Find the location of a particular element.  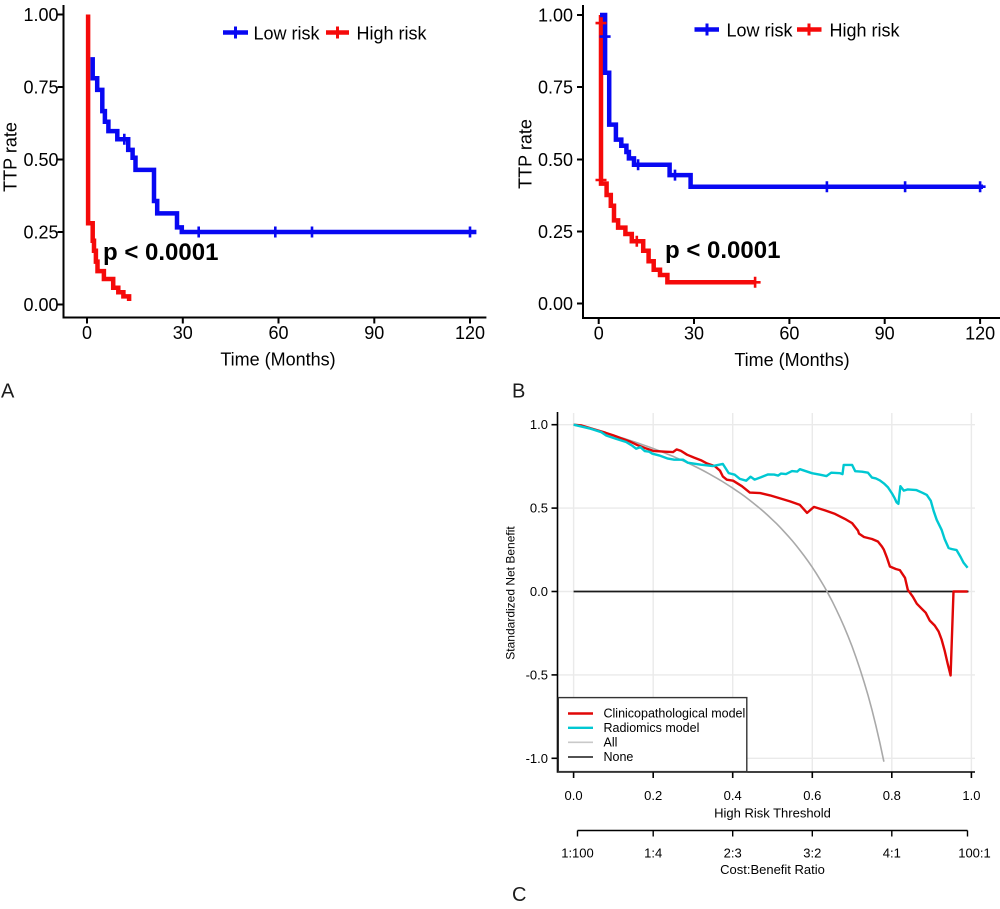

svg-text: High Risk Threshold is located at coordinates (772, 813).